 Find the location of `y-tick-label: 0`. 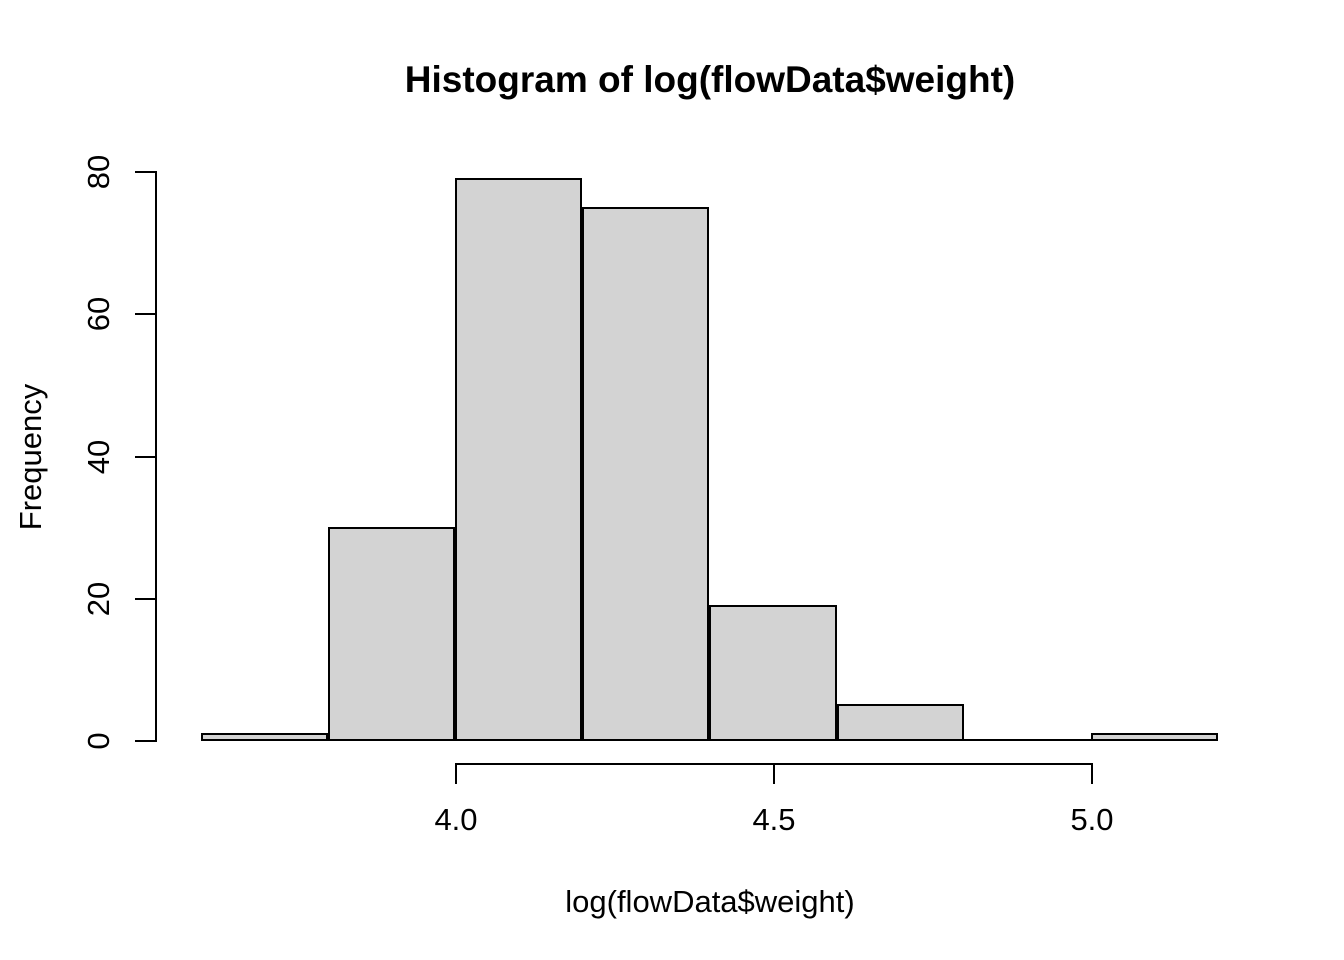

y-tick-label: 0 is located at coordinates (98, 741).